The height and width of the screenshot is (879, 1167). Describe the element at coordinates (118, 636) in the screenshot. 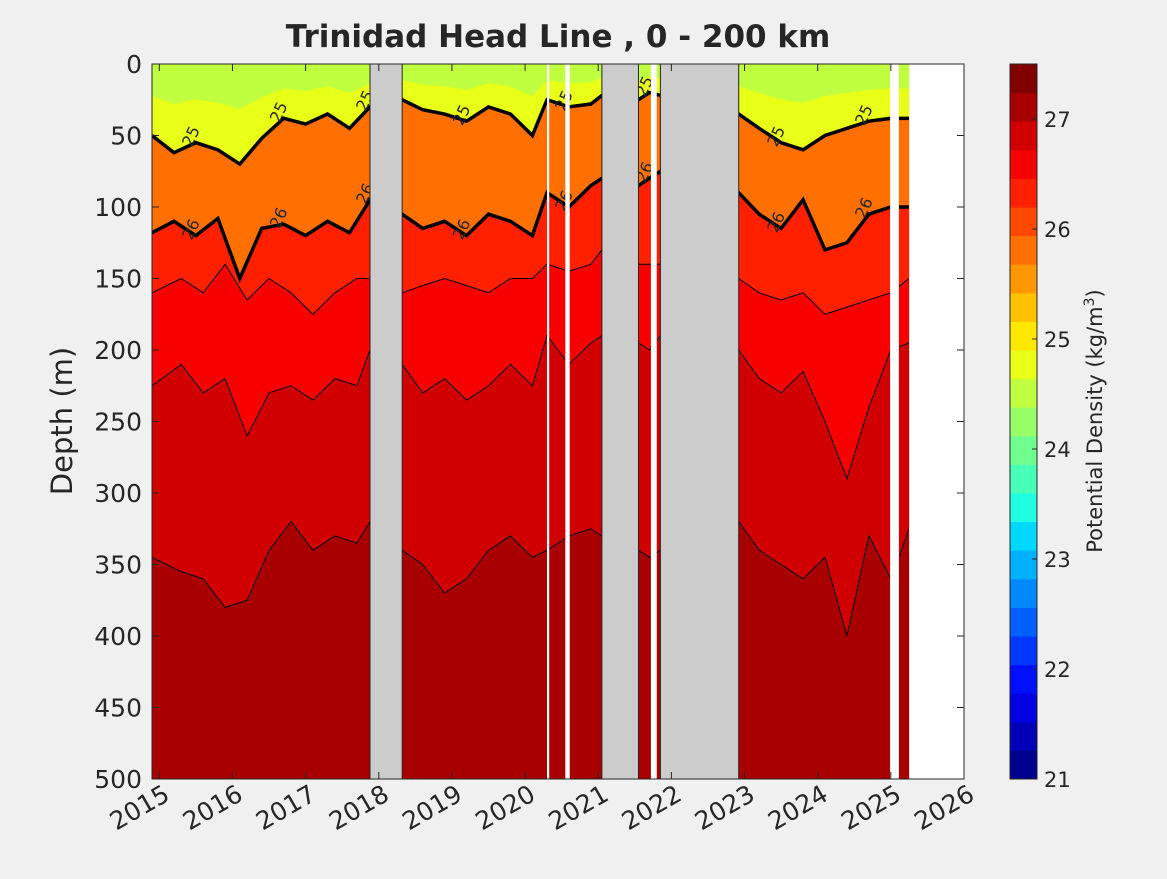

I see `y-tick-label: 400` at that location.